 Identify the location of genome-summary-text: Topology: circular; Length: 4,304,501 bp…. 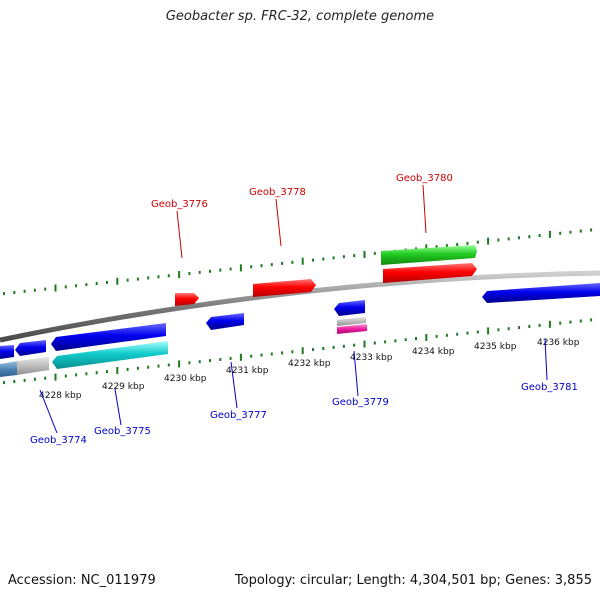
(413, 580).